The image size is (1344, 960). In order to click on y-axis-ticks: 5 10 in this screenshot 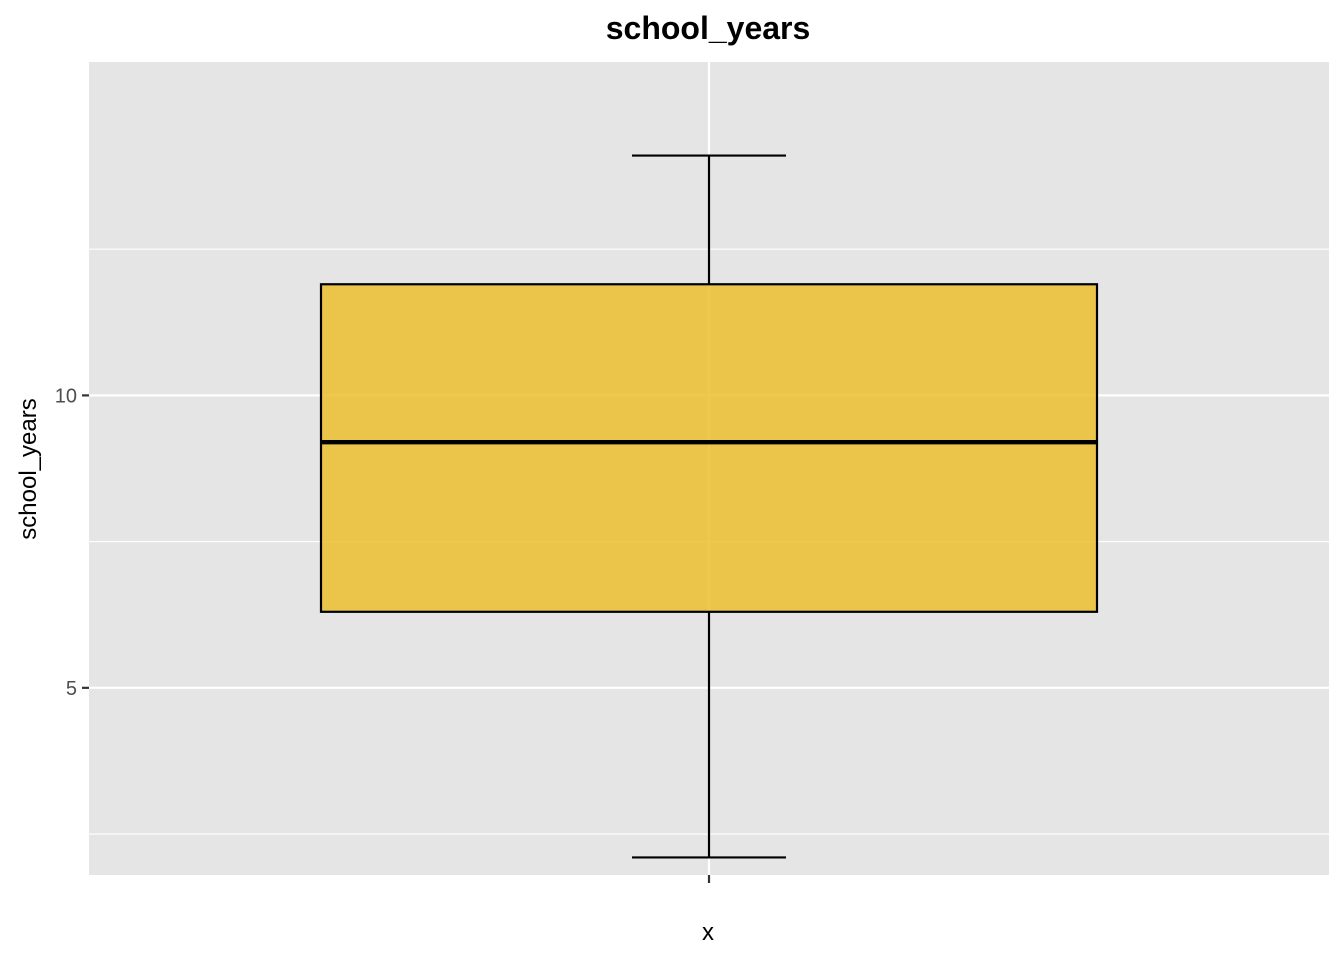, I will do `click(72, 542)`.